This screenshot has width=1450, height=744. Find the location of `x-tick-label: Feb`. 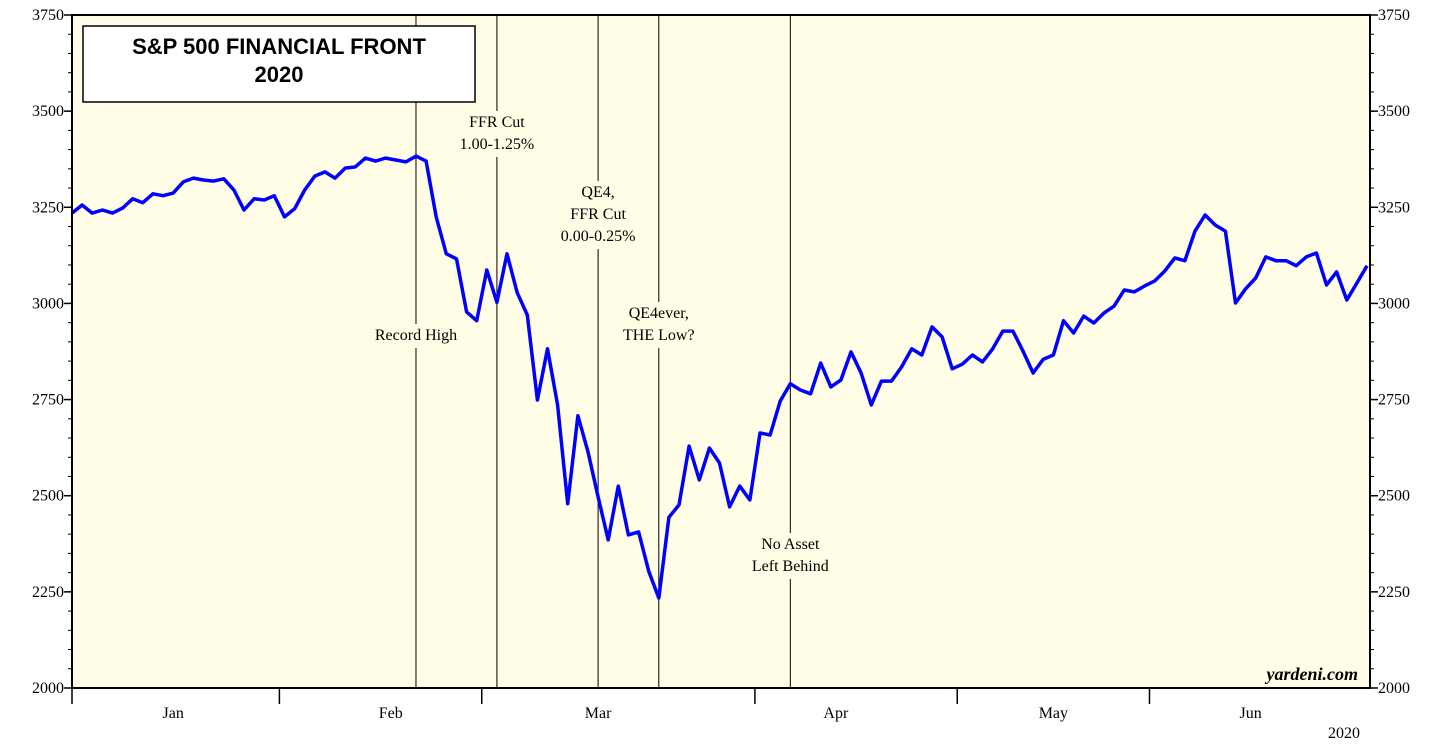

x-tick-label: Feb is located at coordinates (391, 713).